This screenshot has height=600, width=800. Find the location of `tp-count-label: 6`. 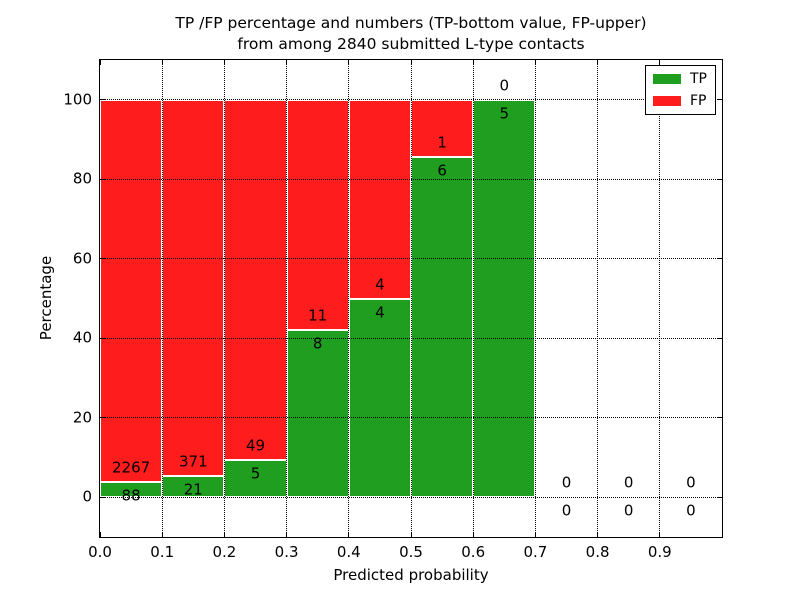

tp-count-label: 6 is located at coordinates (442, 170).